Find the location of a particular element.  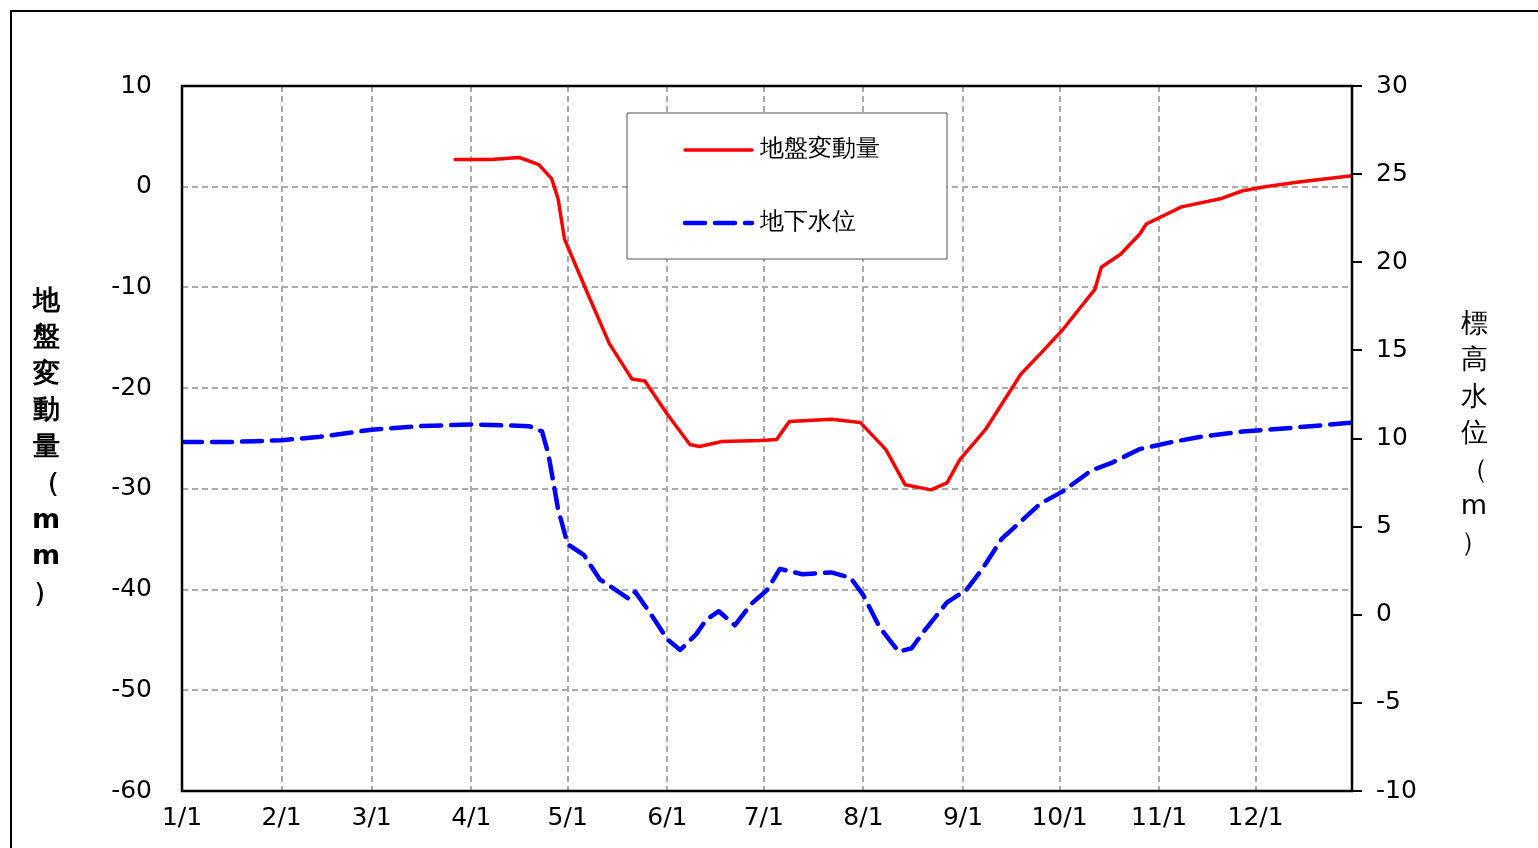

x-tick-label: 2/1 is located at coordinates (281, 816).